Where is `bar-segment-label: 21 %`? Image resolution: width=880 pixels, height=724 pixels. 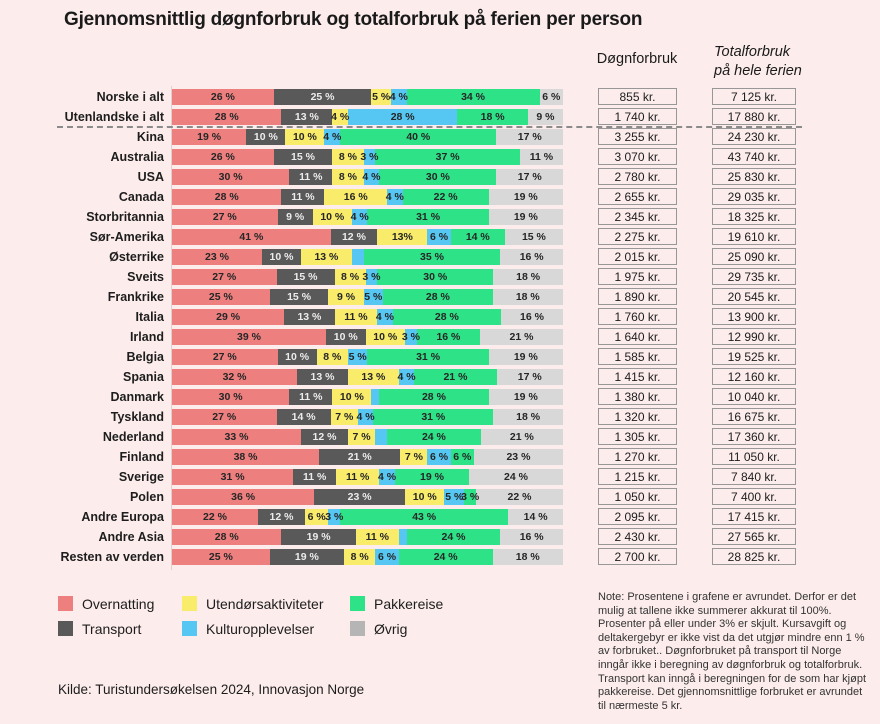 bar-segment-label: 21 % is located at coordinates (521, 337).